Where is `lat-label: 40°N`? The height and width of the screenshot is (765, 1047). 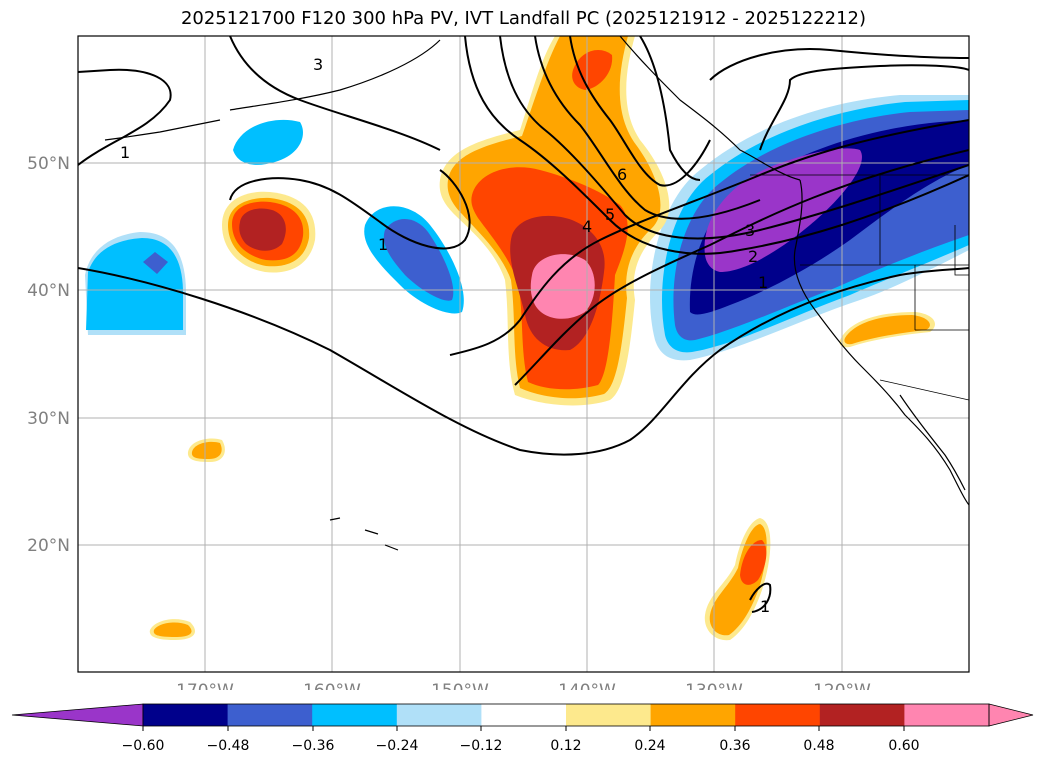
lat-label: 40°N is located at coordinates (48, 291).